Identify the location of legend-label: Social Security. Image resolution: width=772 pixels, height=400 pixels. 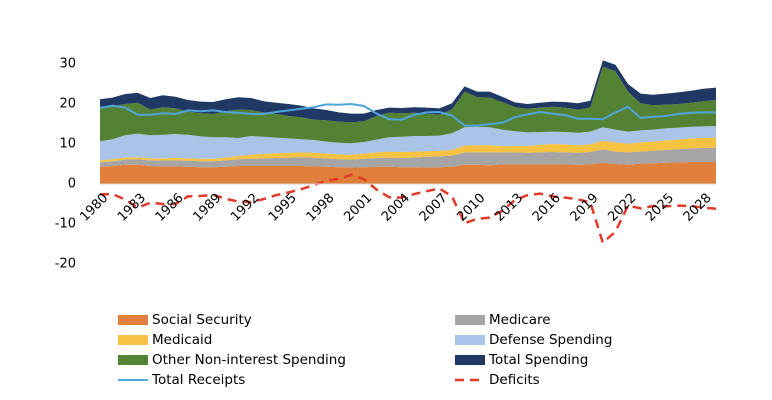
(202, 320).